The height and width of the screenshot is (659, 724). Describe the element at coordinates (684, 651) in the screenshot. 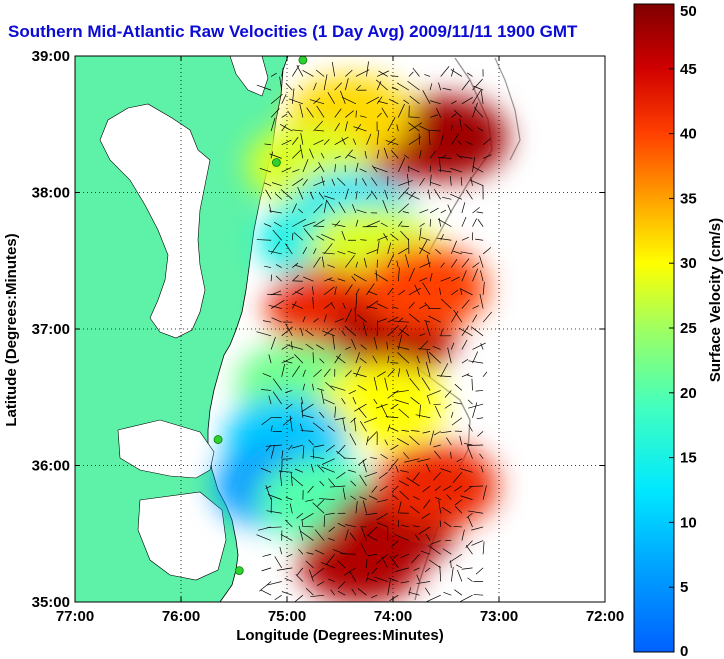

I see `colorbar-tick-label: 0` at that location.